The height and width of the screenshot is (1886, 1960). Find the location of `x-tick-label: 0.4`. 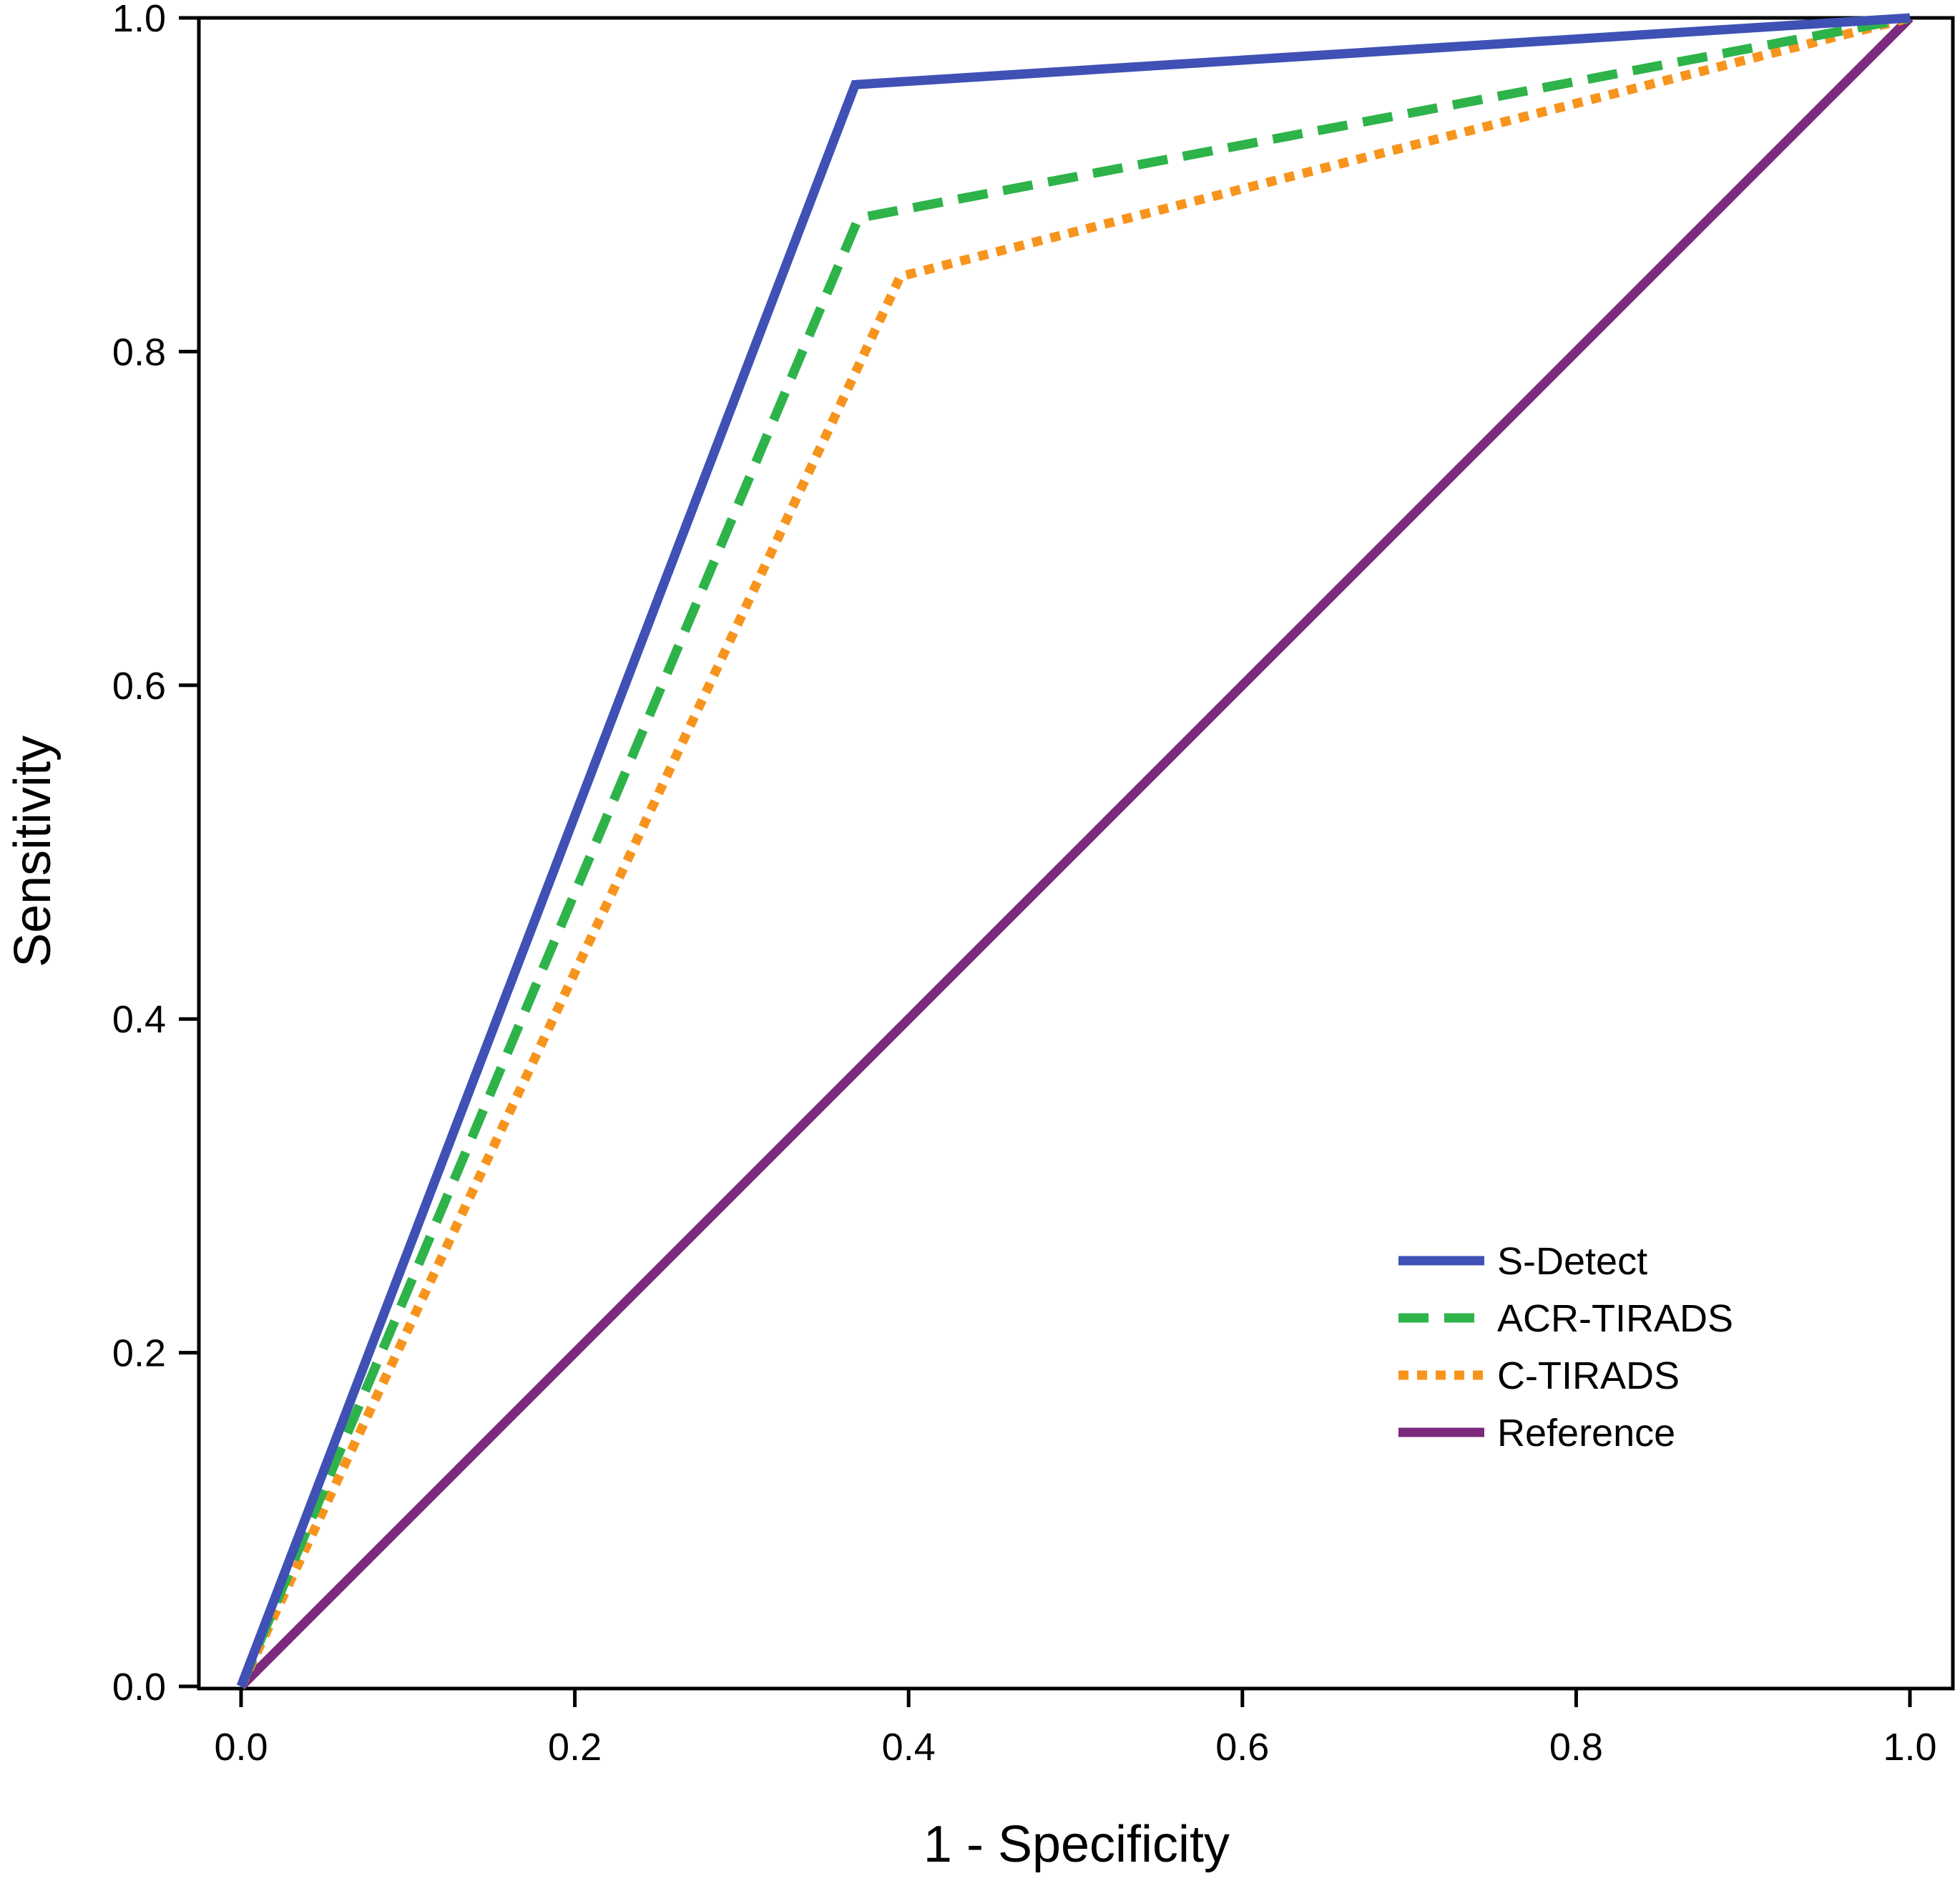

x-tick-label: 0.4 is located at coordinates (909, 1747).